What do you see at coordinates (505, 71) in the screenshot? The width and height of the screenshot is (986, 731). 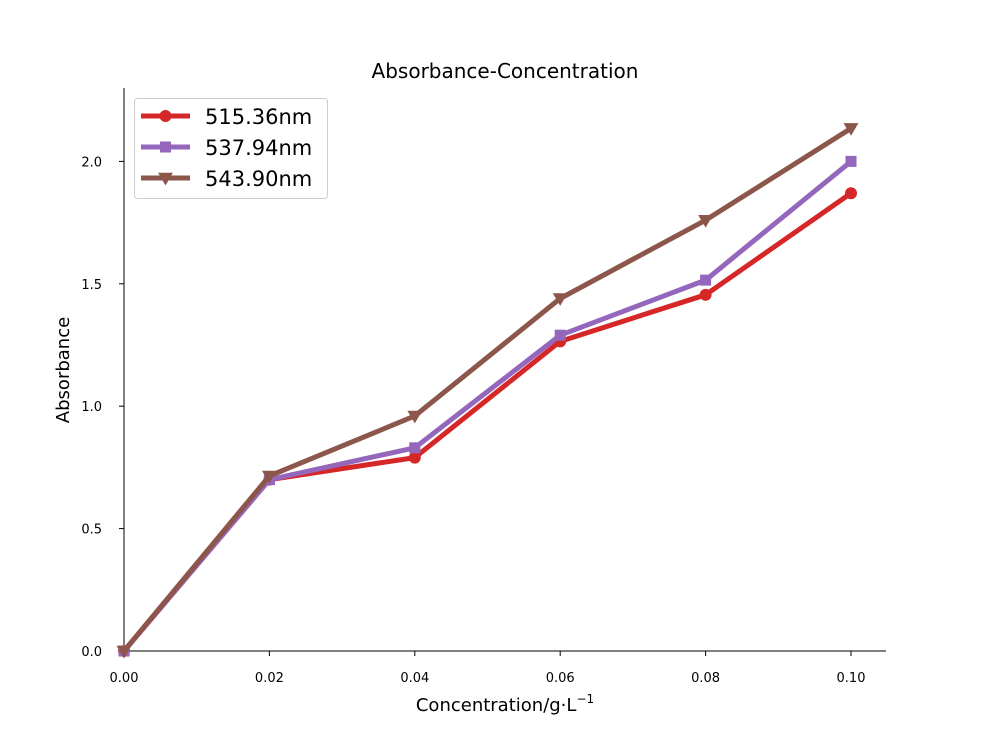 I see `chart-title: Absorbance-Concentration` at bounding box center [505, 71].